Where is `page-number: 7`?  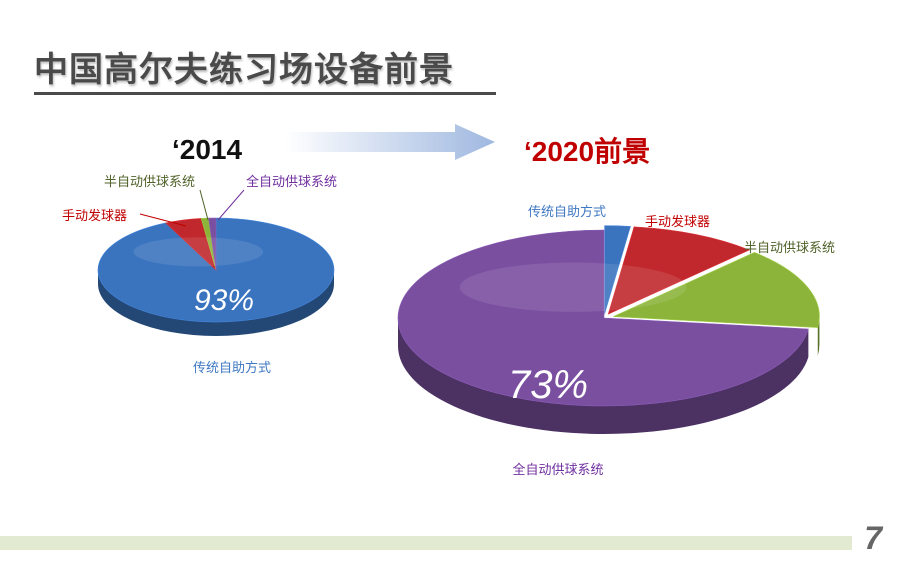 page-number: 7 is located at coordinates (873, 538).